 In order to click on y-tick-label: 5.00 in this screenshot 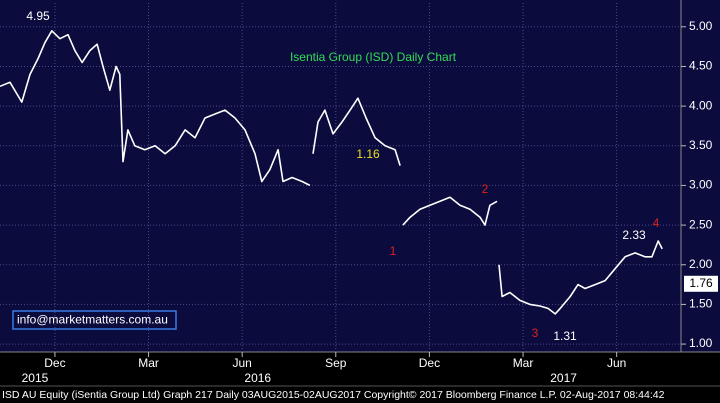, I will do `click(701, 26)`.